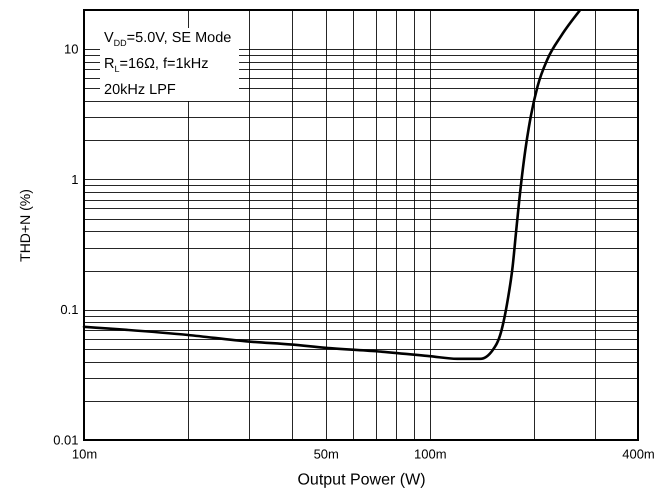  Describe the element at coordinates (71, 49) in the screenshot. I see `y-tick-label: 10` at that location.